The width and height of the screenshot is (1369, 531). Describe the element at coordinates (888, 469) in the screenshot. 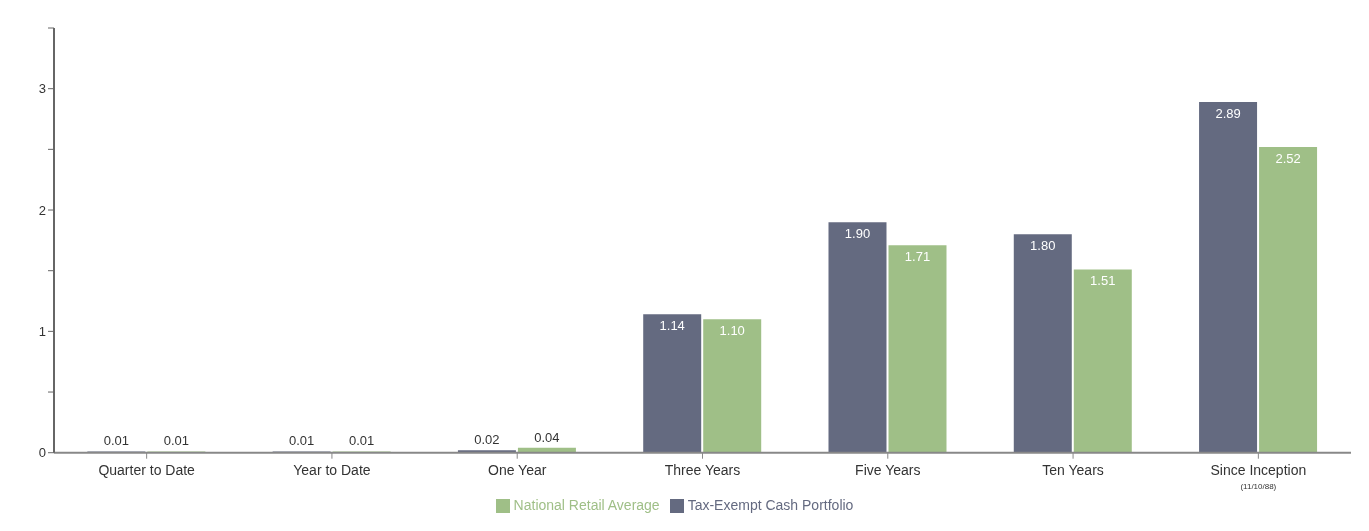

I see `x-tick-label: Five Years` at that location.